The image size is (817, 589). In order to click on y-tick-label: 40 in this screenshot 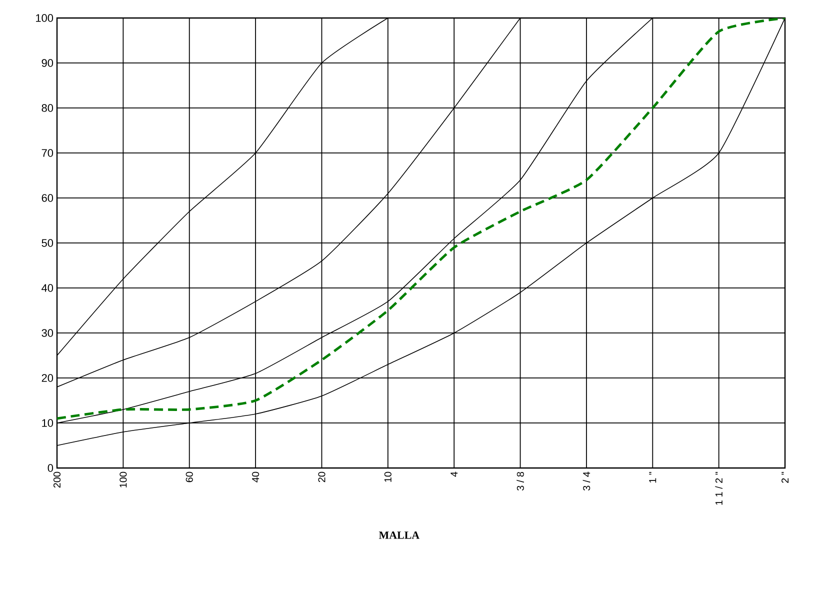, I will do `click(48, 288)`.